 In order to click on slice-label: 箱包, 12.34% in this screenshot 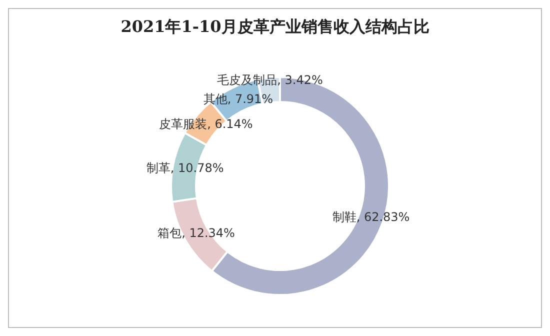, I will do `click(196, 234)`.